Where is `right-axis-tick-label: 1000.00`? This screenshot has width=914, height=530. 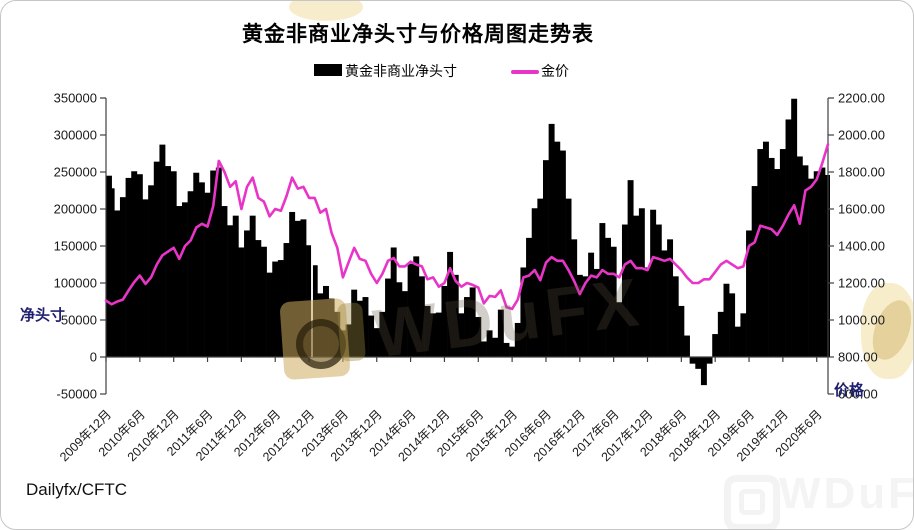 right-axis-tick-label: 1000.00 is located at coordinates (861, 320).